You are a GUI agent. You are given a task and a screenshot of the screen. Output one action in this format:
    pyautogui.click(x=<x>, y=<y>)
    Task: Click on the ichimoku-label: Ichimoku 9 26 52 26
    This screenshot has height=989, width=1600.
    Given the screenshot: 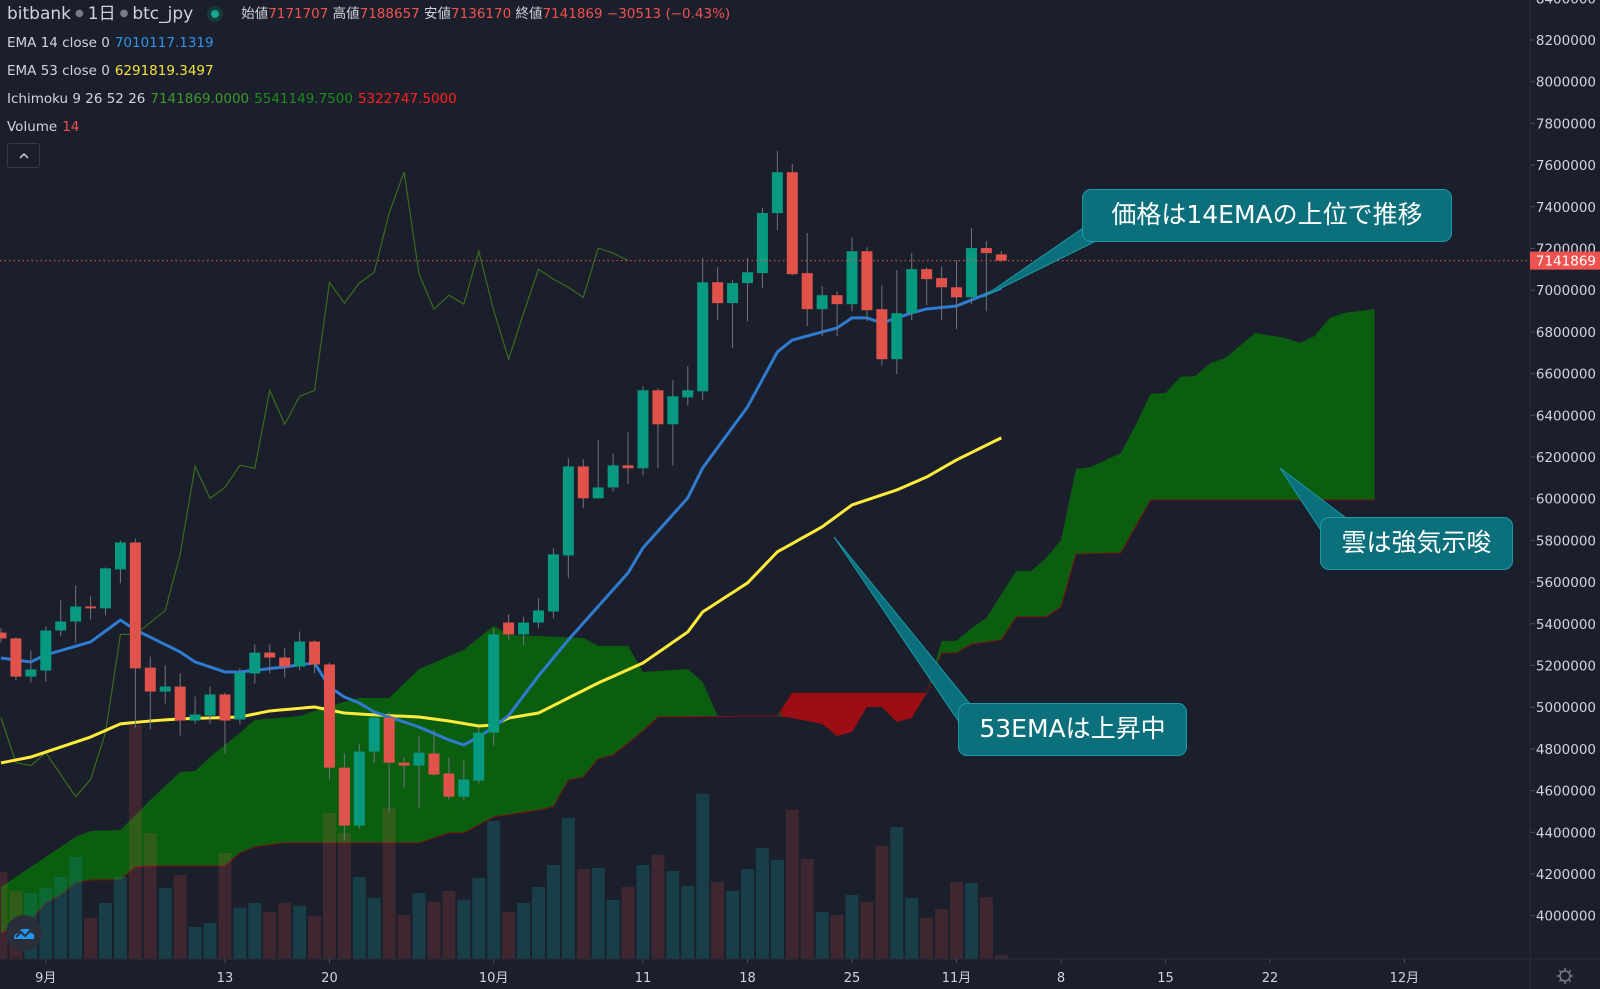 What is the action you would take?
    pyautogui.click(x=76, y=99)
    